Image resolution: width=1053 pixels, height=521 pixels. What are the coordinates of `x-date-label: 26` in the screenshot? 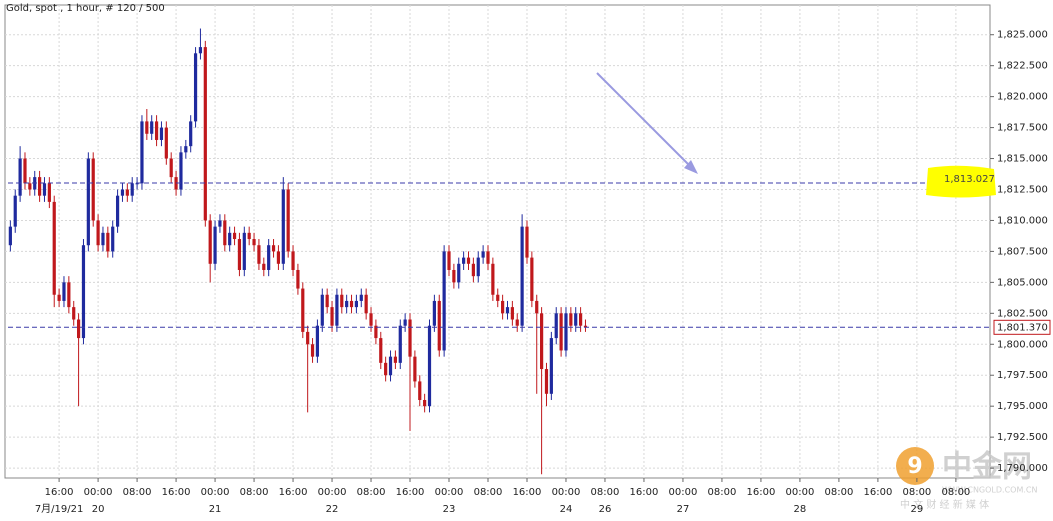 It's located at (605, 509).